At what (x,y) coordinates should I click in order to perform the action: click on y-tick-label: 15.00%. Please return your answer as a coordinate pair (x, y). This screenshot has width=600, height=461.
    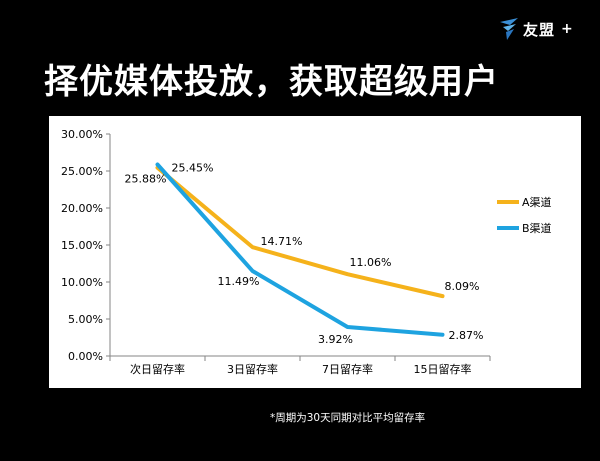
    Looking at the image, I should click on (82, 245).